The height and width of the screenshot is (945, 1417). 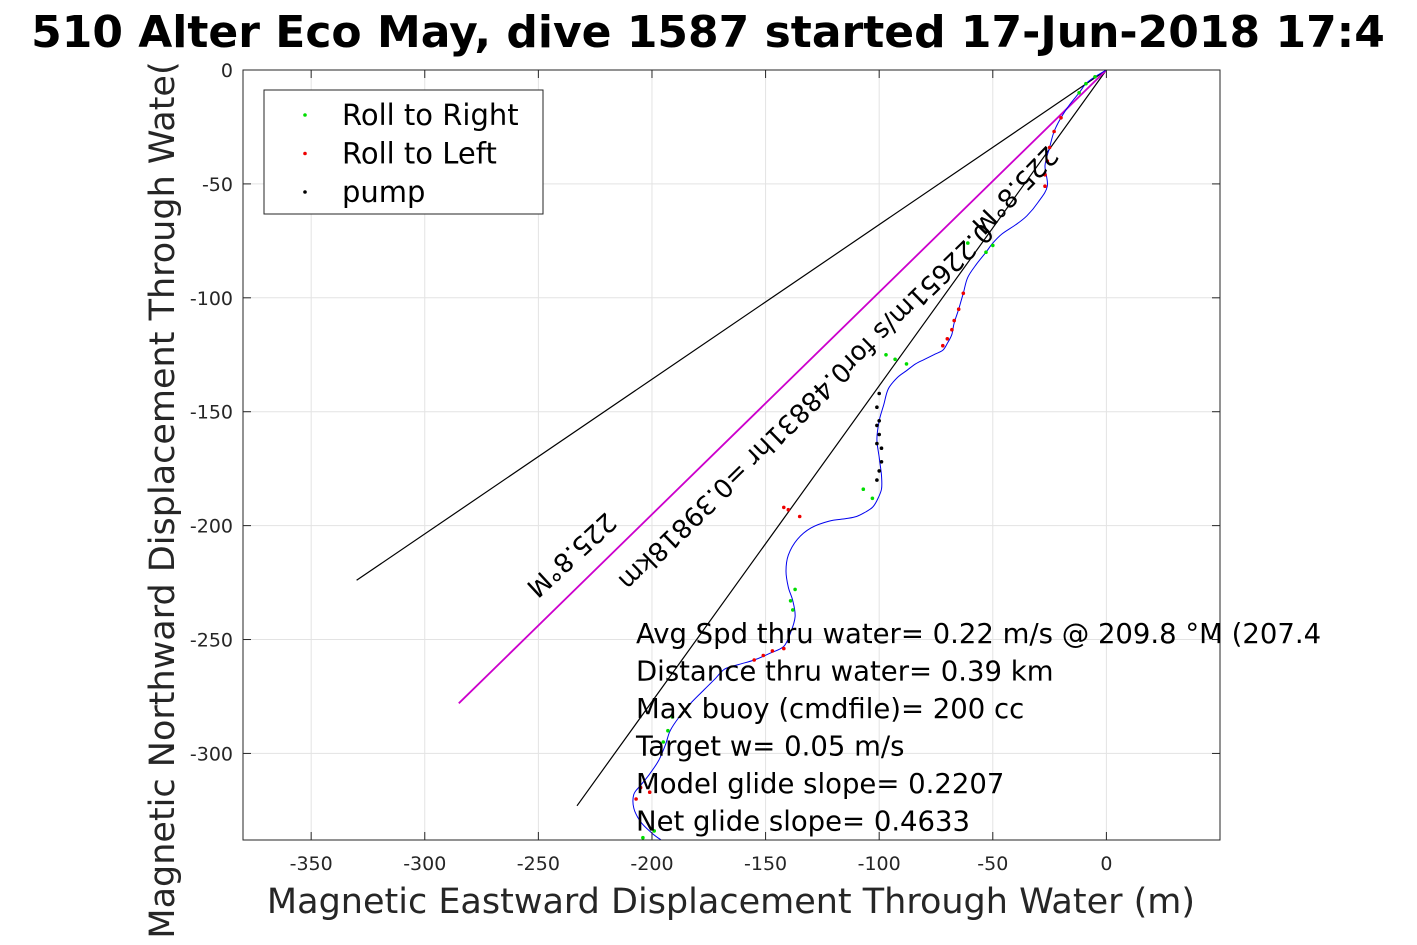 I want to click on x-tick-label: -50, so click(x=992, y=864).